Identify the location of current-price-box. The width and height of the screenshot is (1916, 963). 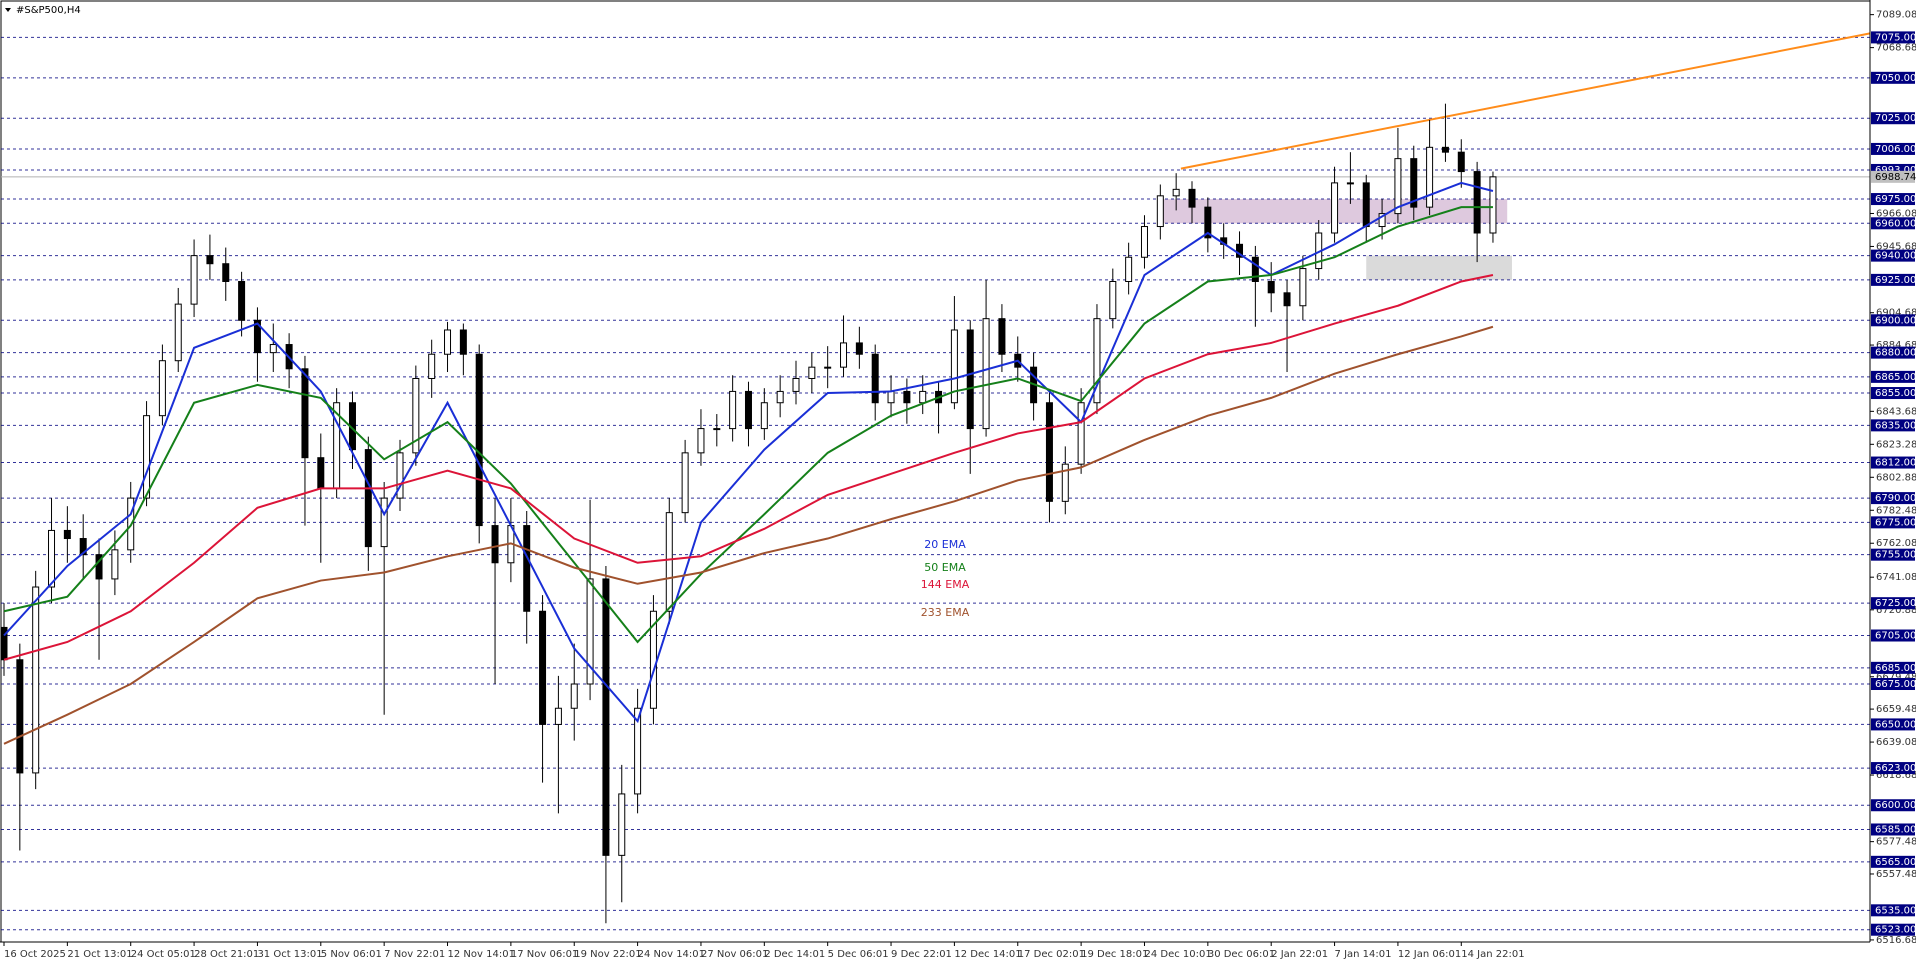
(1893, 176).